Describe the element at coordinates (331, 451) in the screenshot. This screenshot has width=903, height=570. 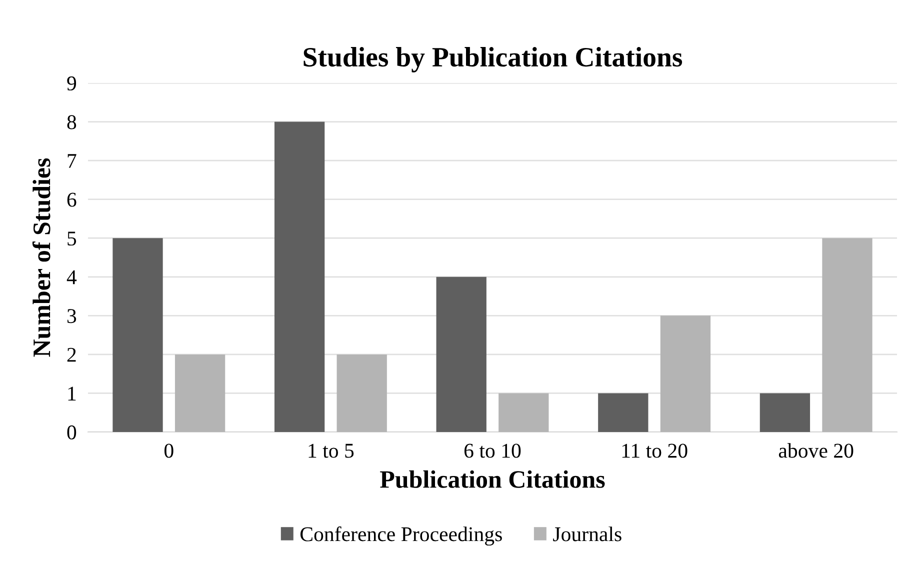
I see `x-tick-label: 1 to 5` at that location.